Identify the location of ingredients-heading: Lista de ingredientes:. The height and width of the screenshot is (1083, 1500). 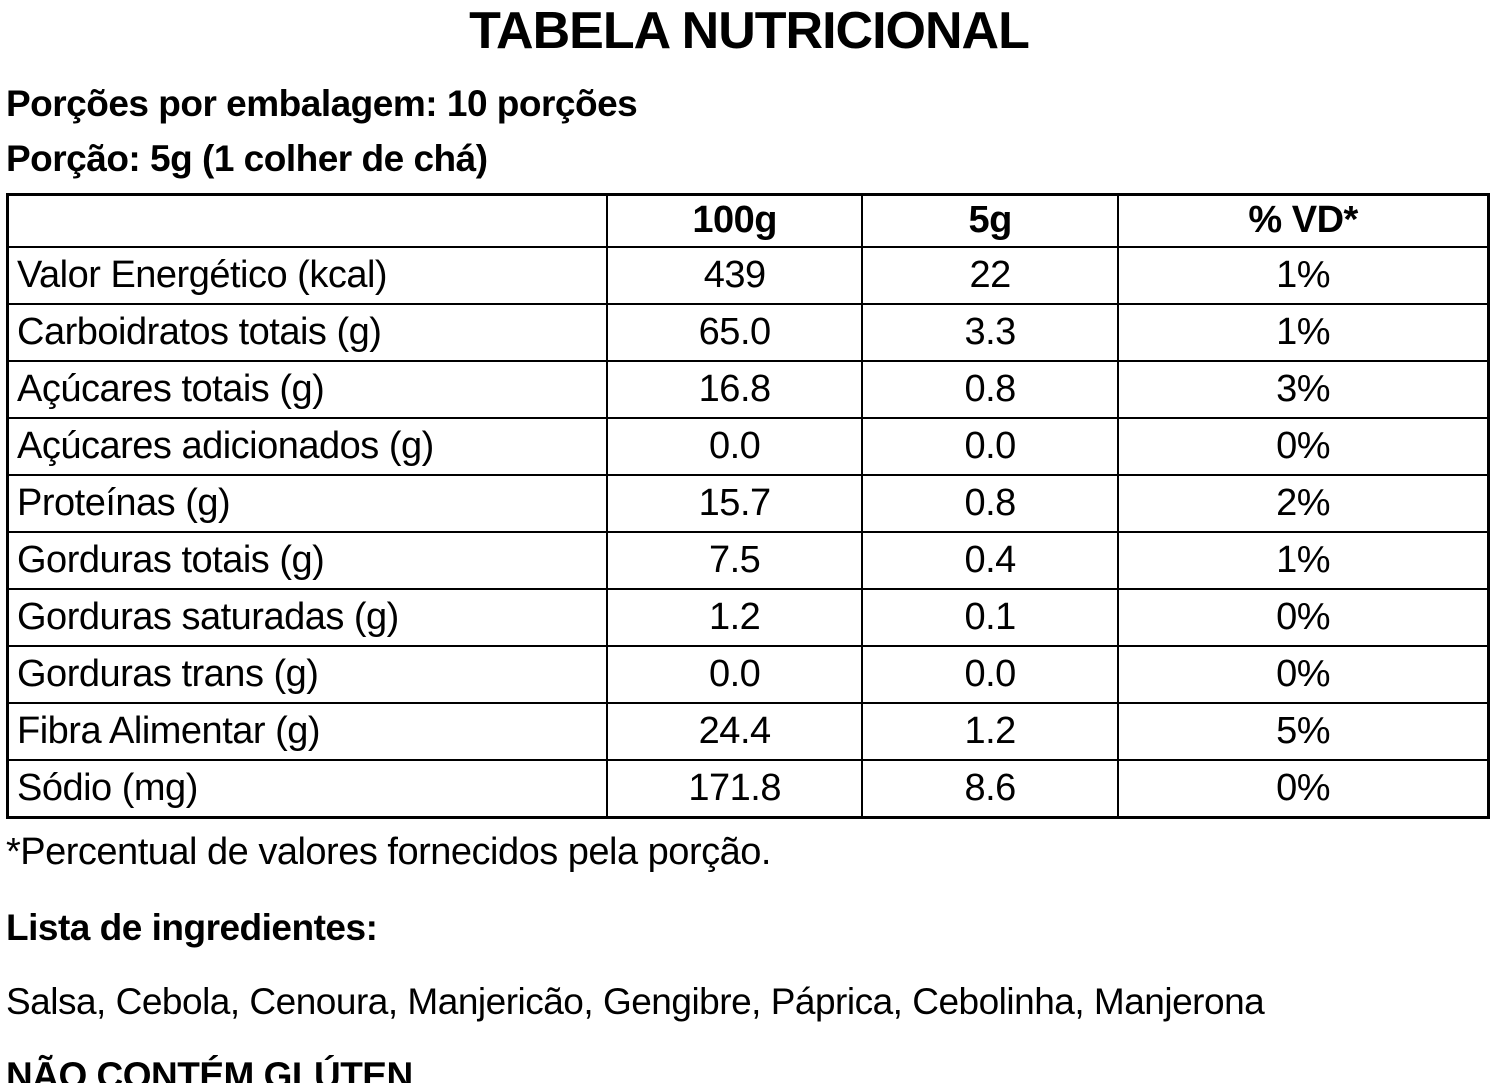
(192, 927).